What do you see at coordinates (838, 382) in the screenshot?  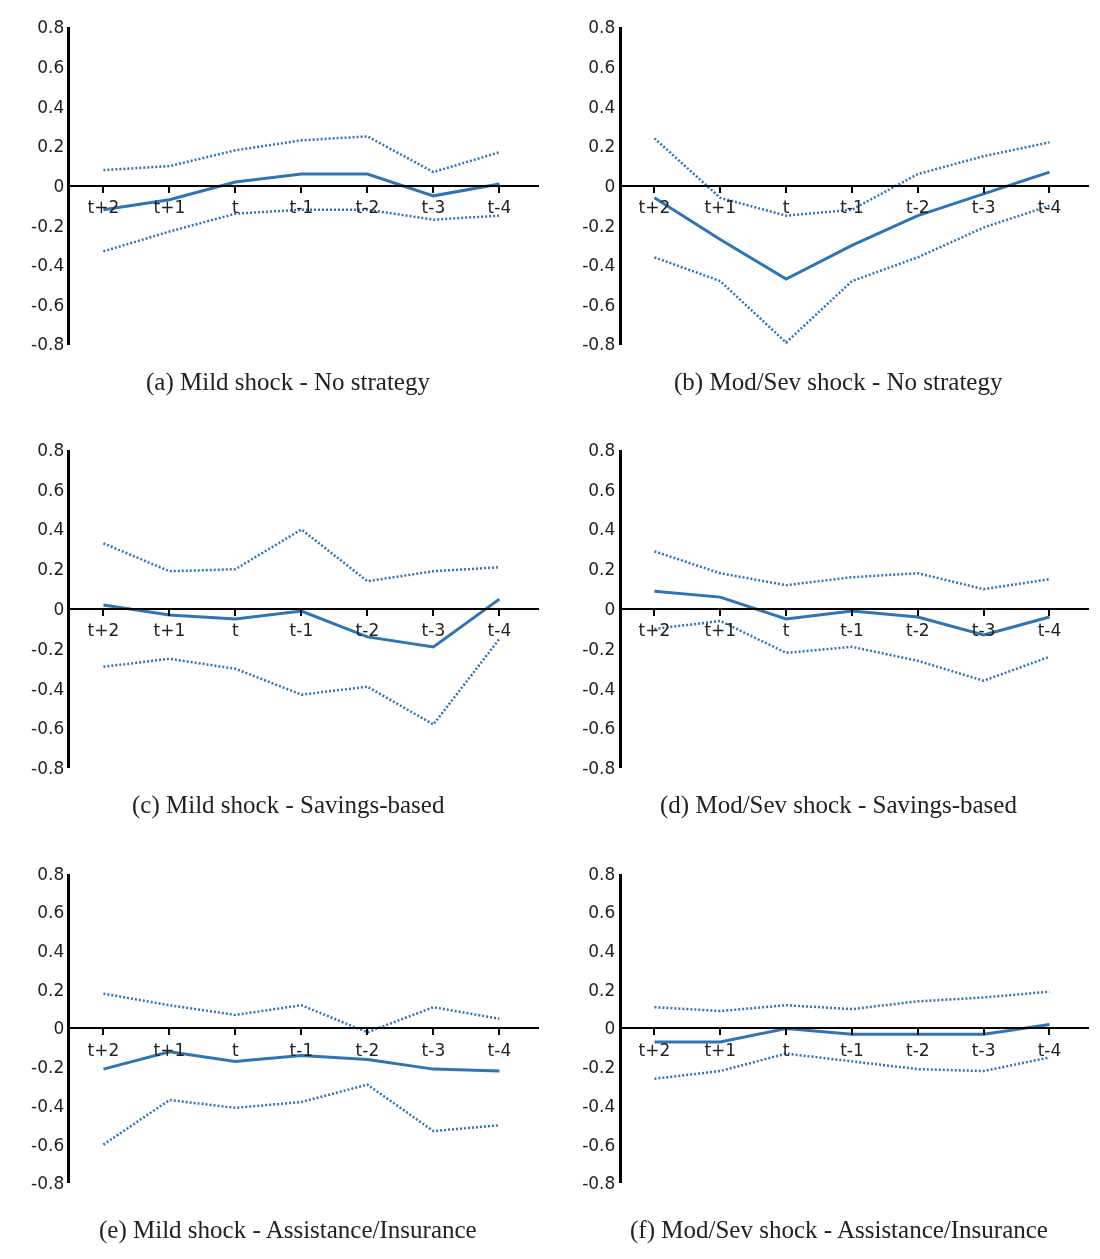 I see `x-axis-title: (b) Mod/Sev shock - No strategy` at bounding box center [838, 382].